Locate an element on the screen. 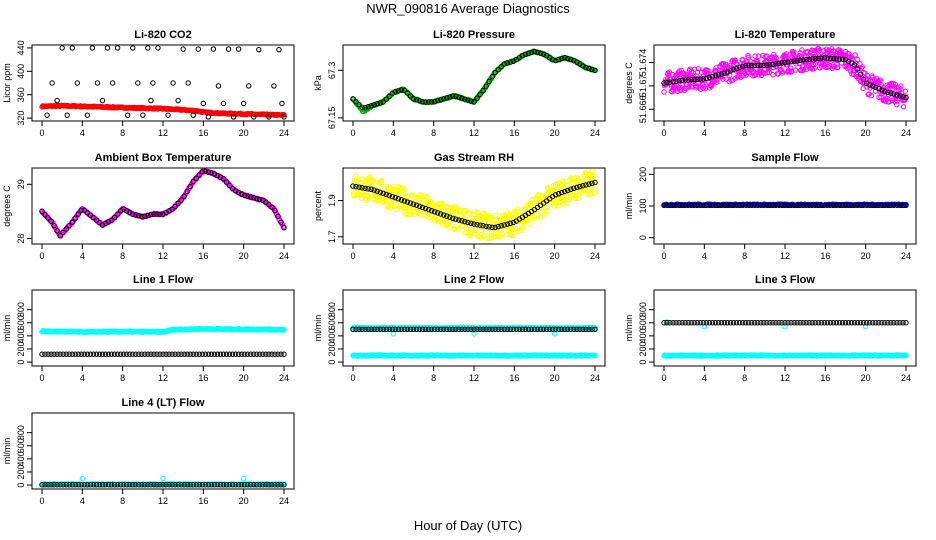 The height and width of the screenshot is (540, 936). y-axis-label: ml/min is located at coordinates (7, 451).